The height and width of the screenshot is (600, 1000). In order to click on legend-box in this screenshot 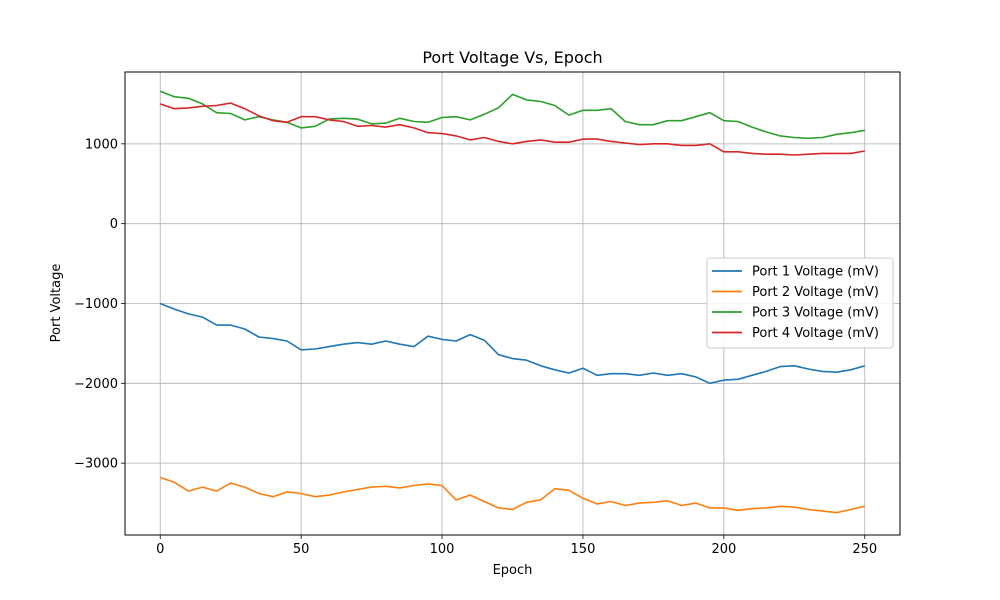, I will do `click(800, 303)`.